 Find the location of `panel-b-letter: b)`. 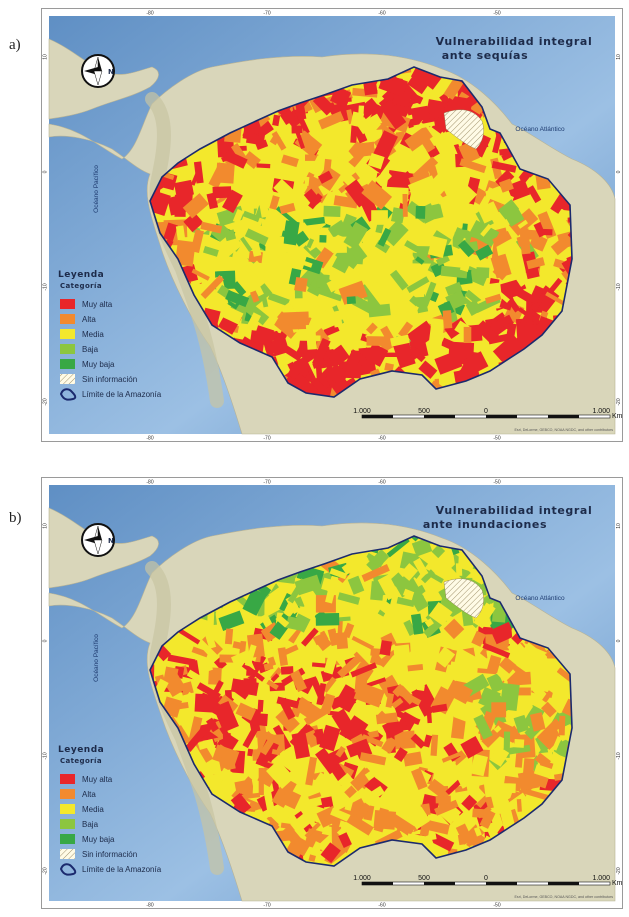

panel-b-letter: b) is located at coordinates (15, 518).